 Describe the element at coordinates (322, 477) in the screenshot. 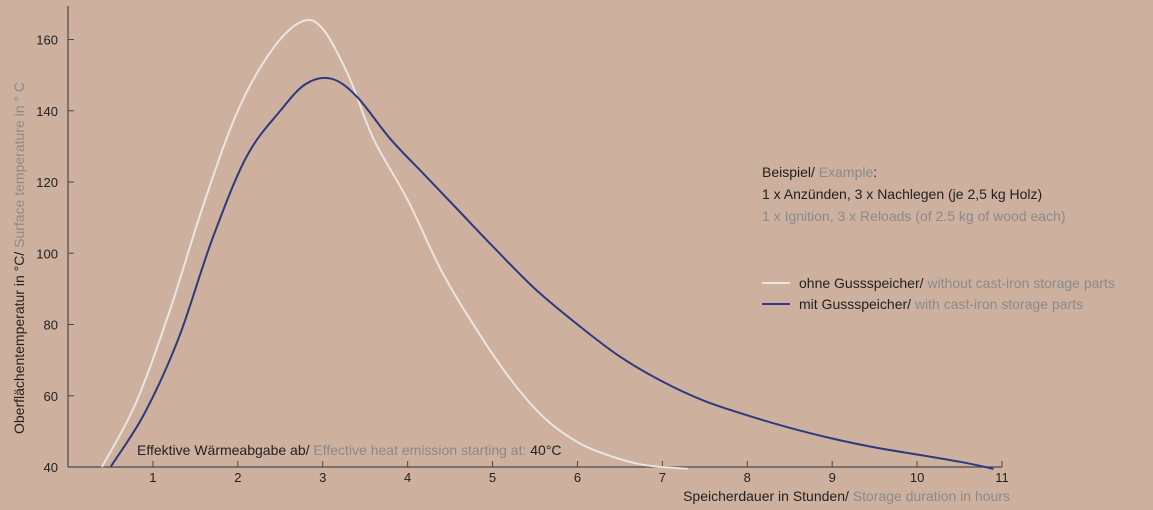

I see `x-tick-label: 3` at that location.